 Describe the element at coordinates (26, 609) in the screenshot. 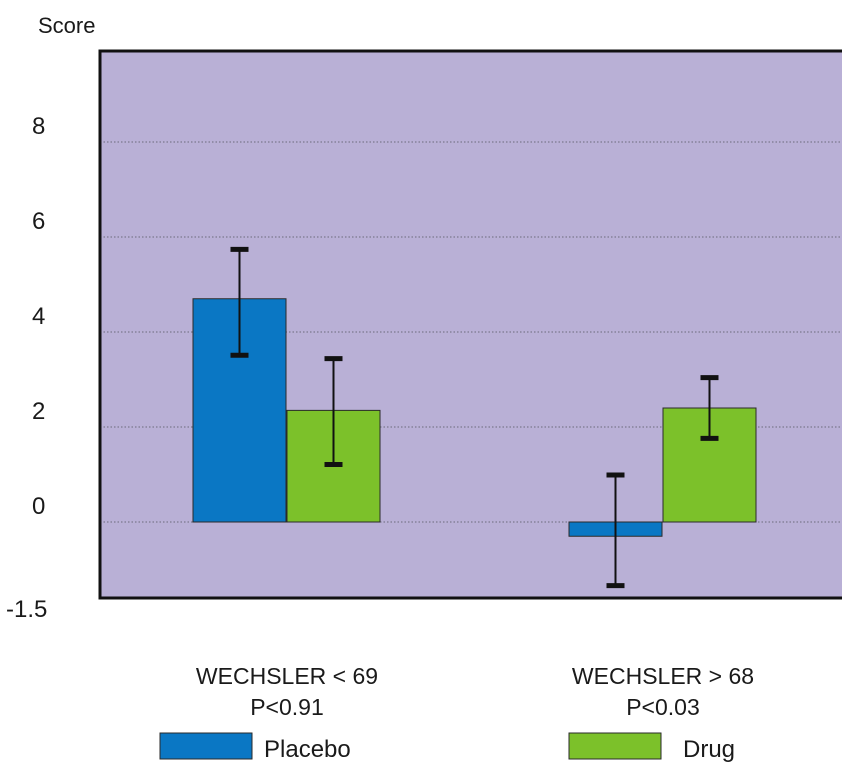

I see `y-tick-label: -1.5` at that location.